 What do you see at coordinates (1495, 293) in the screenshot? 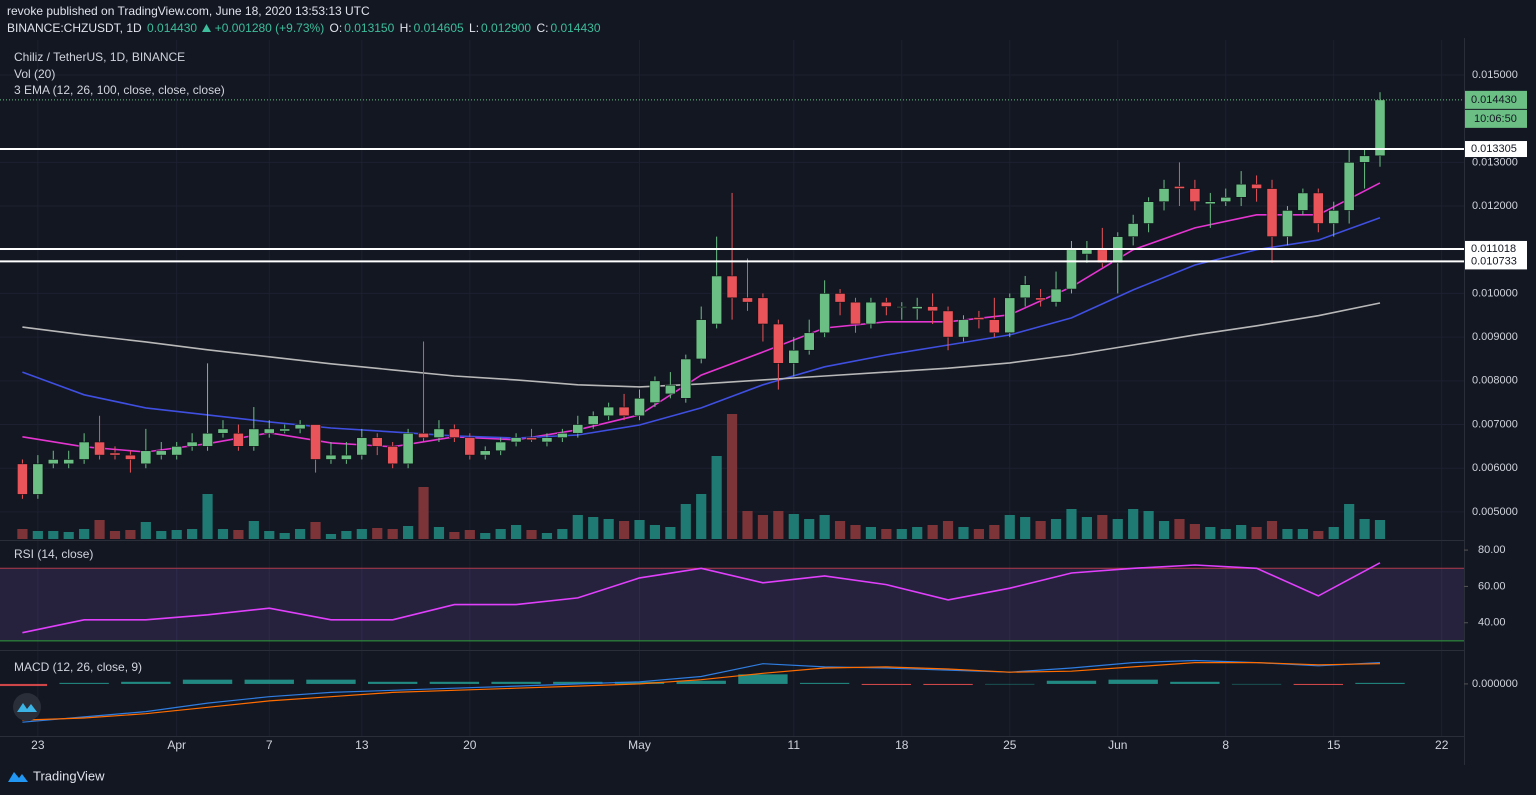
I see `y-tick-label: 0.010000` at bounding box center [1495, 293].